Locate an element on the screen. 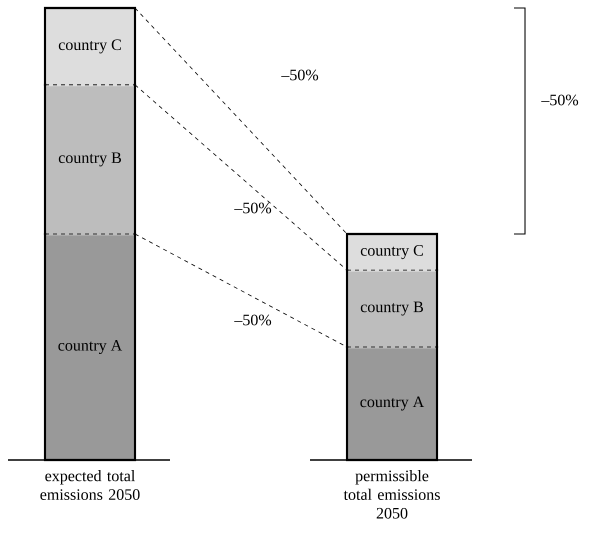  text: country A is located at coordinates (392, 403).